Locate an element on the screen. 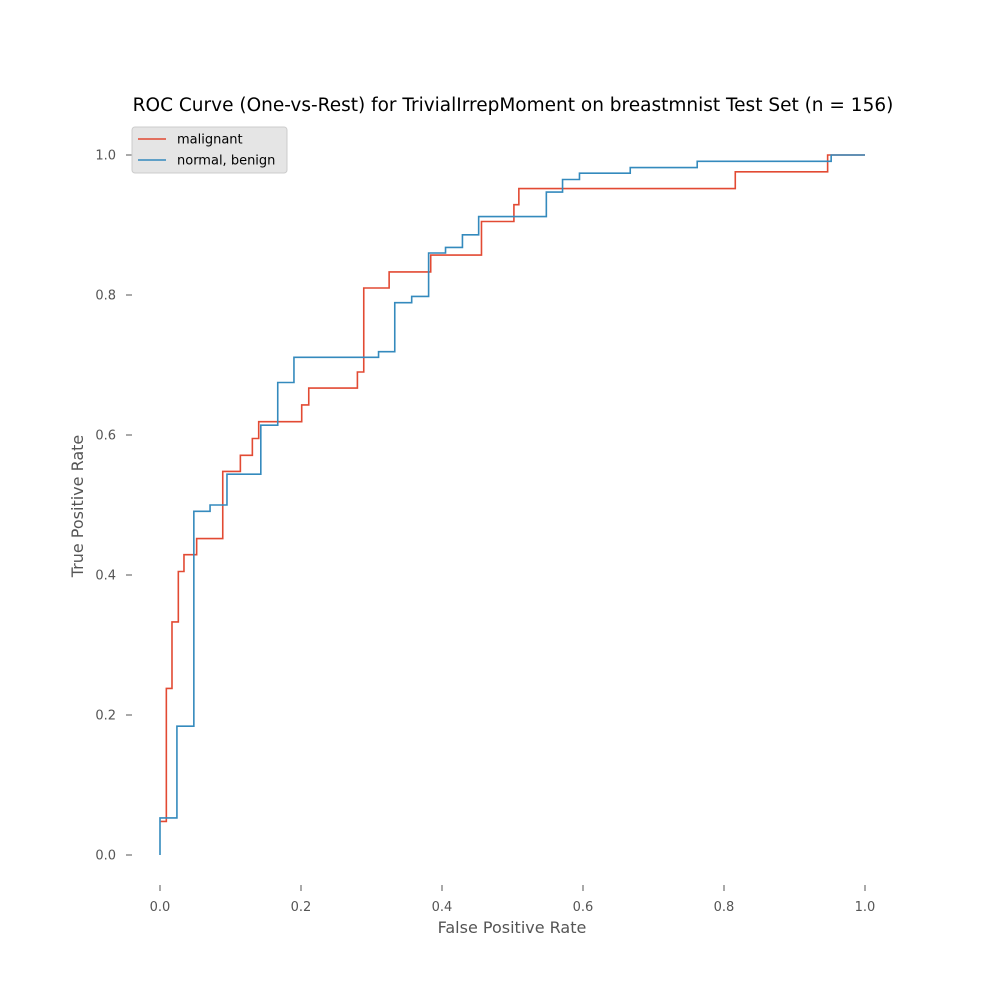 This screenshot has height=1000, width=1000. x-tick-label: 0.6 is located at coordinates (583, 907).